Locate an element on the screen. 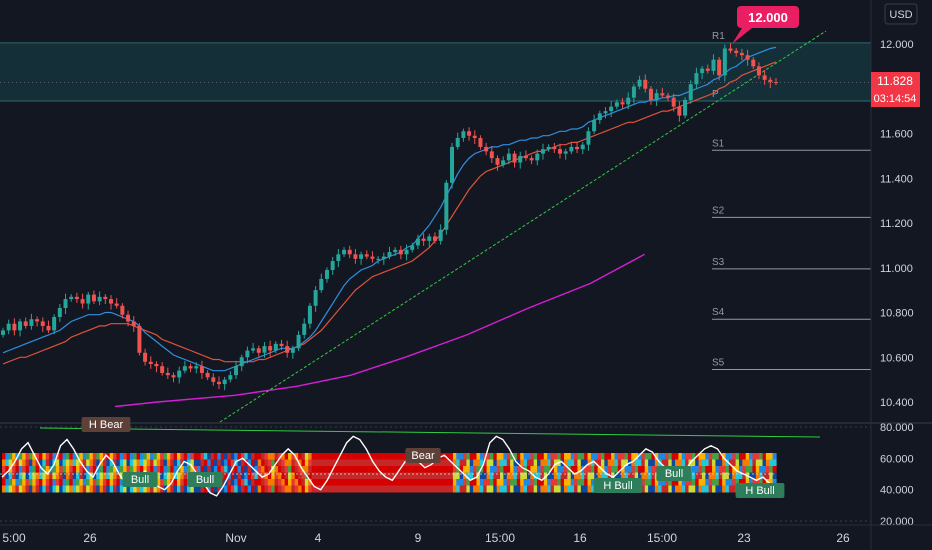 This screenshot has height=550, width=932. currency-button: USD is located at coordinates (901, 14).